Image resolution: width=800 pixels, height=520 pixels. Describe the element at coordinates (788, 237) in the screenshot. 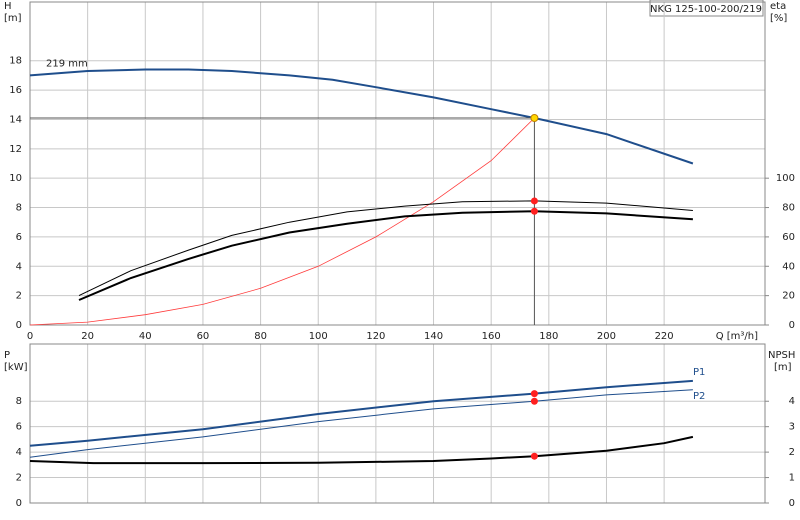

I see `y2-tick-label: 60` at that location.